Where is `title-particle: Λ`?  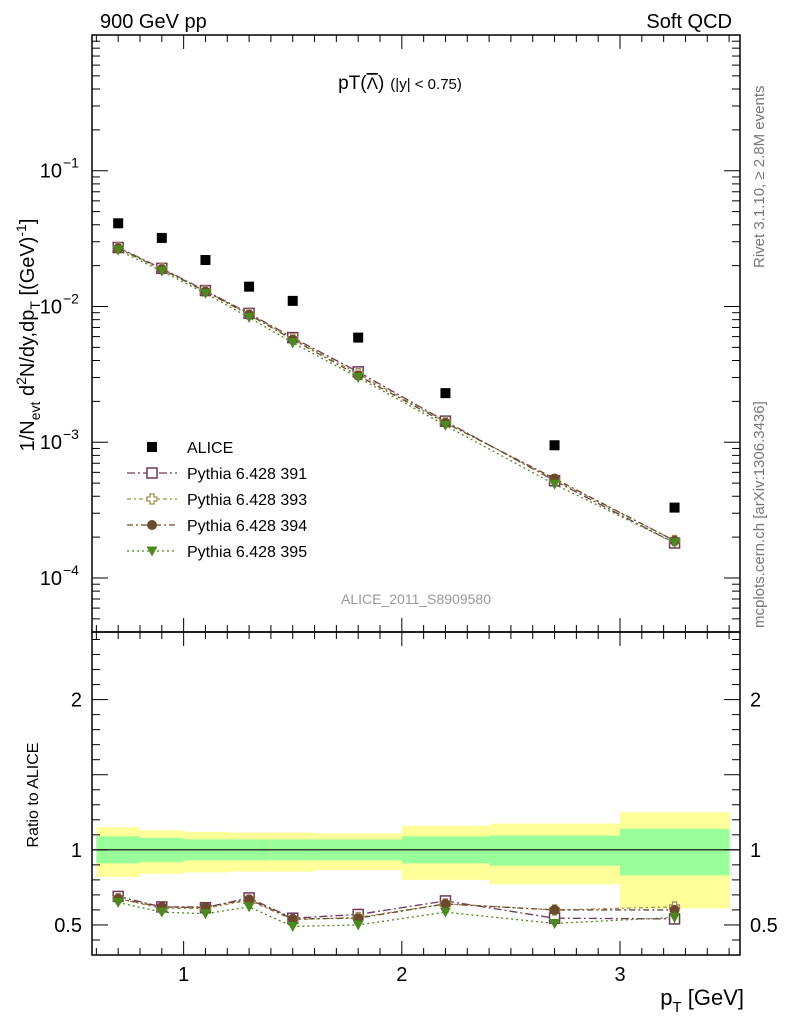
title-particle: Λ is located at coordinates (373, 83).